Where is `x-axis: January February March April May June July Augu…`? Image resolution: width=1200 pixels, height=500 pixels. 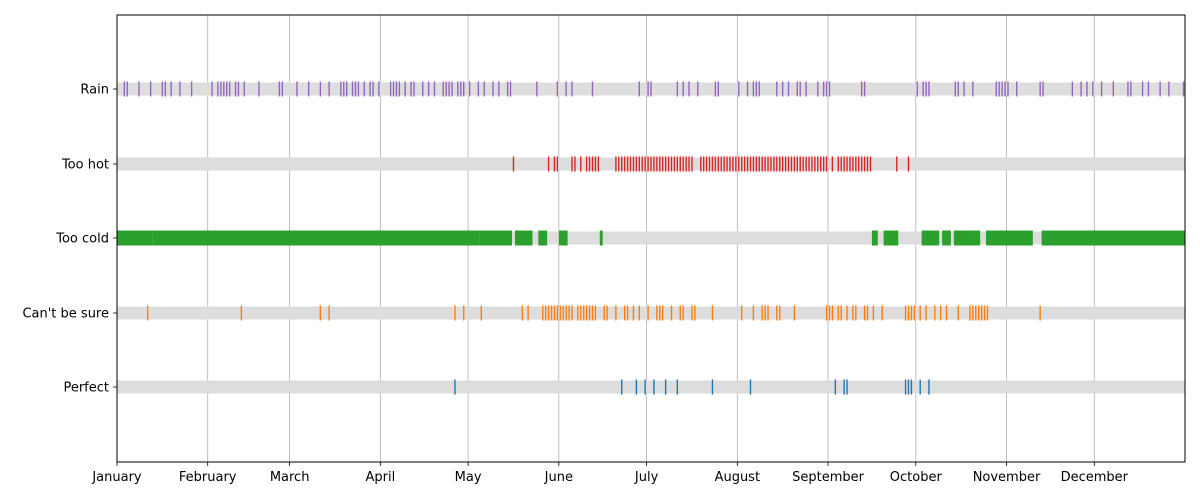
x-axis: January February March April May June July Augu… is located at coordinates (610, 473).